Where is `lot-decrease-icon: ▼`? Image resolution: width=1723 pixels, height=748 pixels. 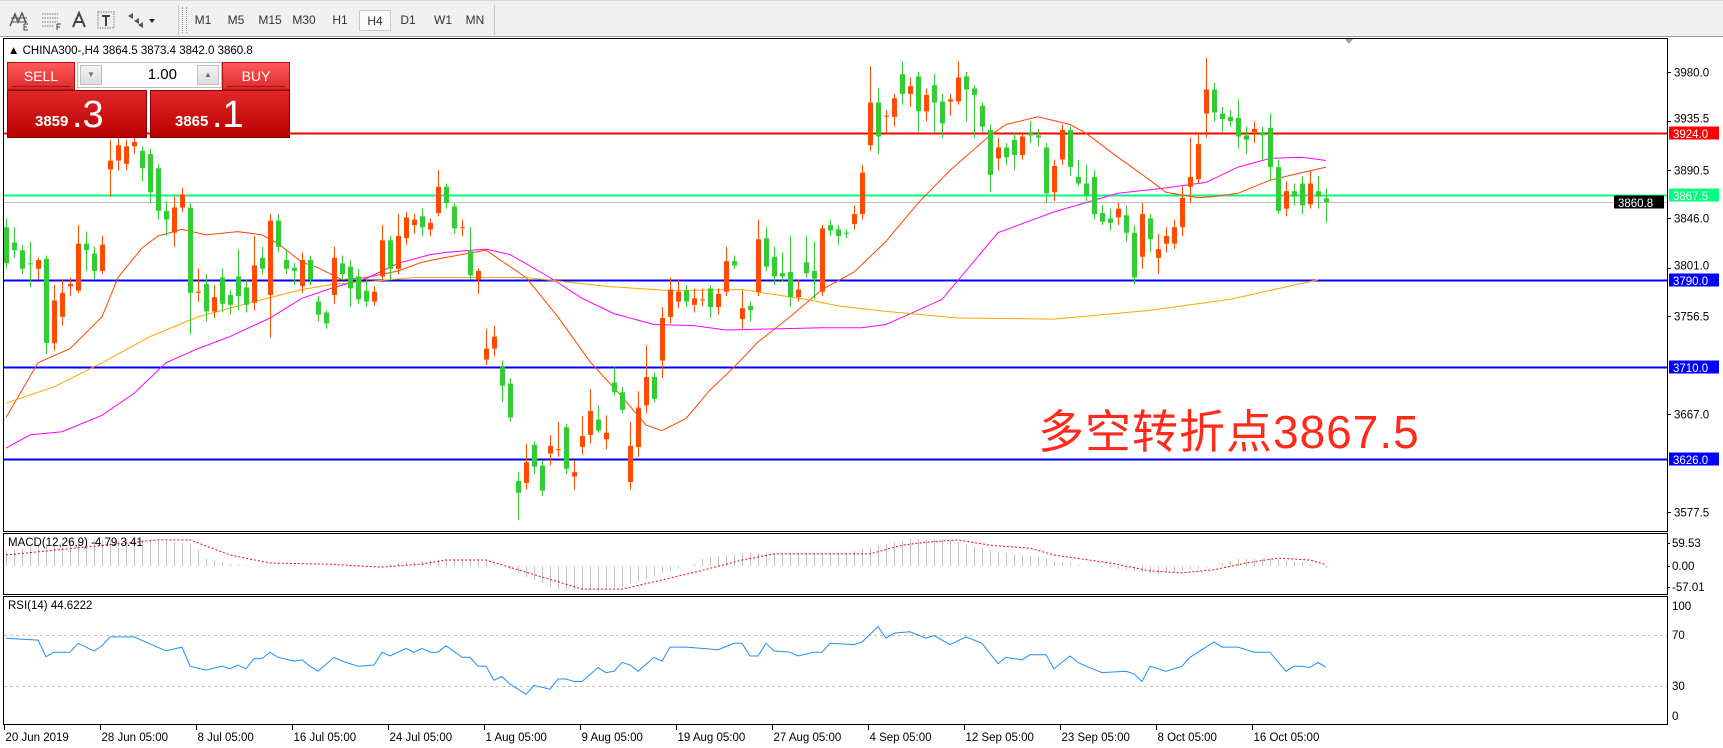
lot-decrease-icon: ▼ is located at coordinates (91, 75).